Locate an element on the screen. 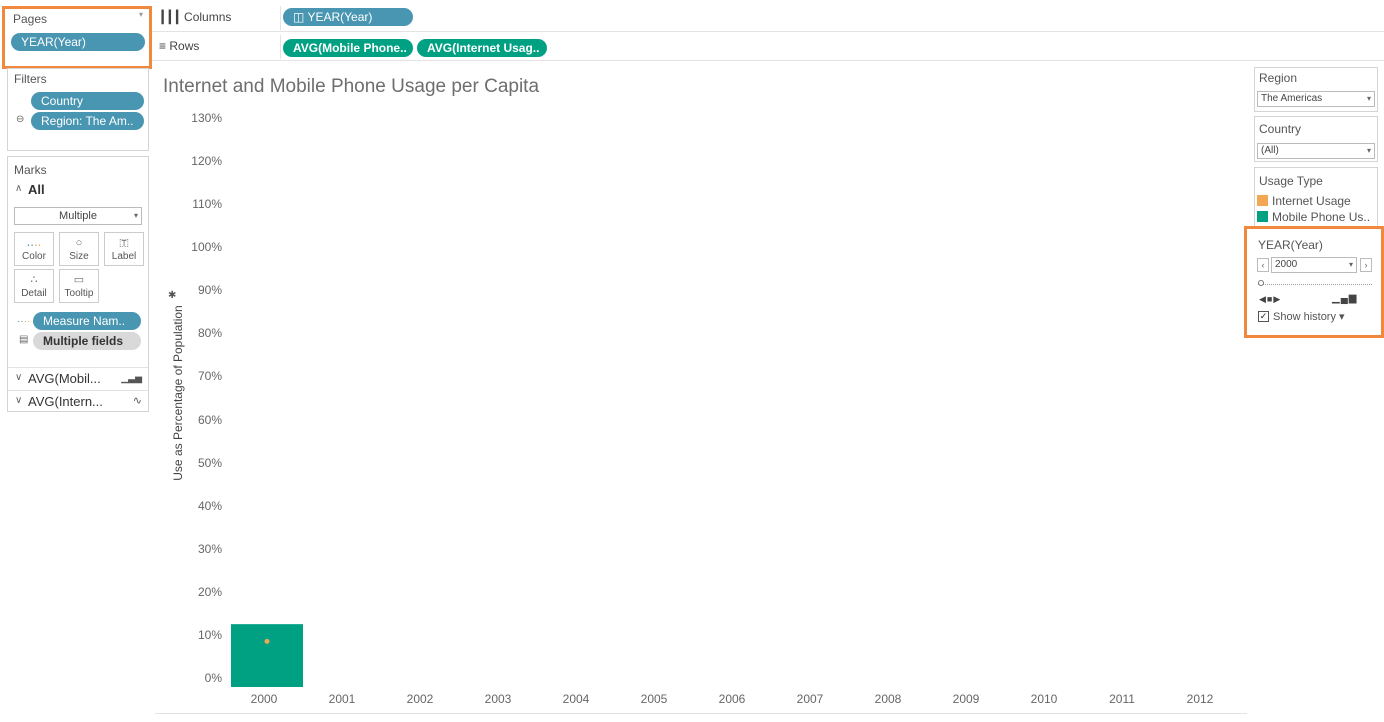 This screenshot has height=722, width=1384. legend-item-internet: Internet Usage is located at coordinates (1317, 201).